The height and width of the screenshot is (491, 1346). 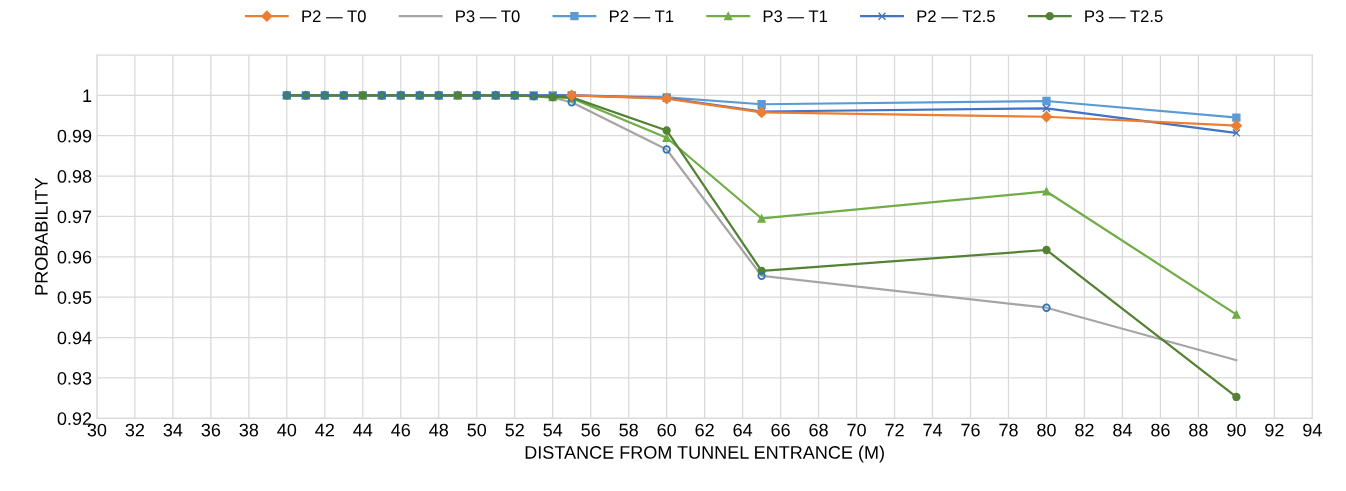 I want to click on x-tick-label: 44, so click(x=363, y=430).